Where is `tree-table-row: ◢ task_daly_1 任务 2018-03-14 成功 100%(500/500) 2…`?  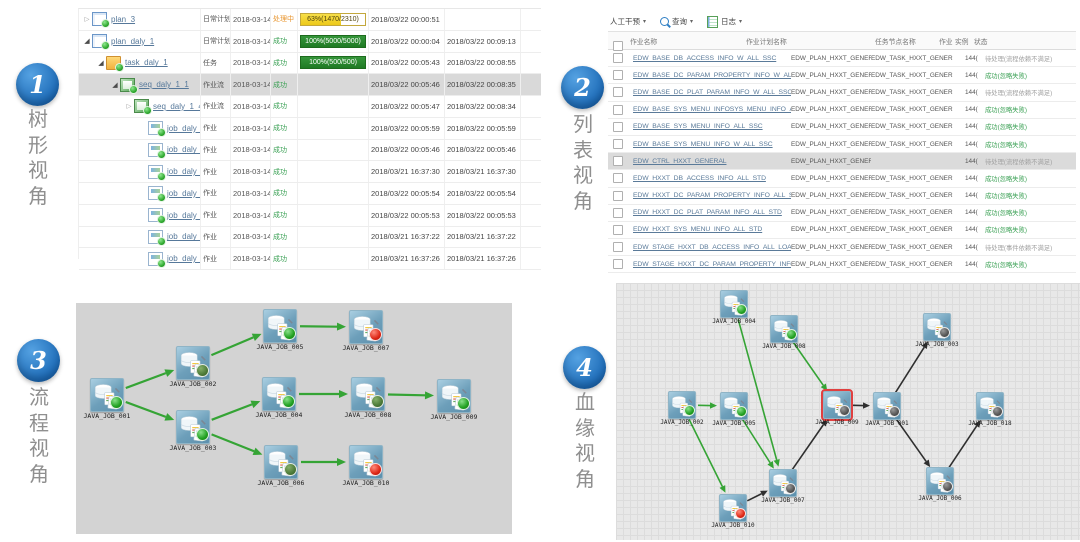 tree-table-row: ◢ task_daly_1 任务 2018-03-14 成功 100%(500/500) 2… is located at coordinates (310, 63).